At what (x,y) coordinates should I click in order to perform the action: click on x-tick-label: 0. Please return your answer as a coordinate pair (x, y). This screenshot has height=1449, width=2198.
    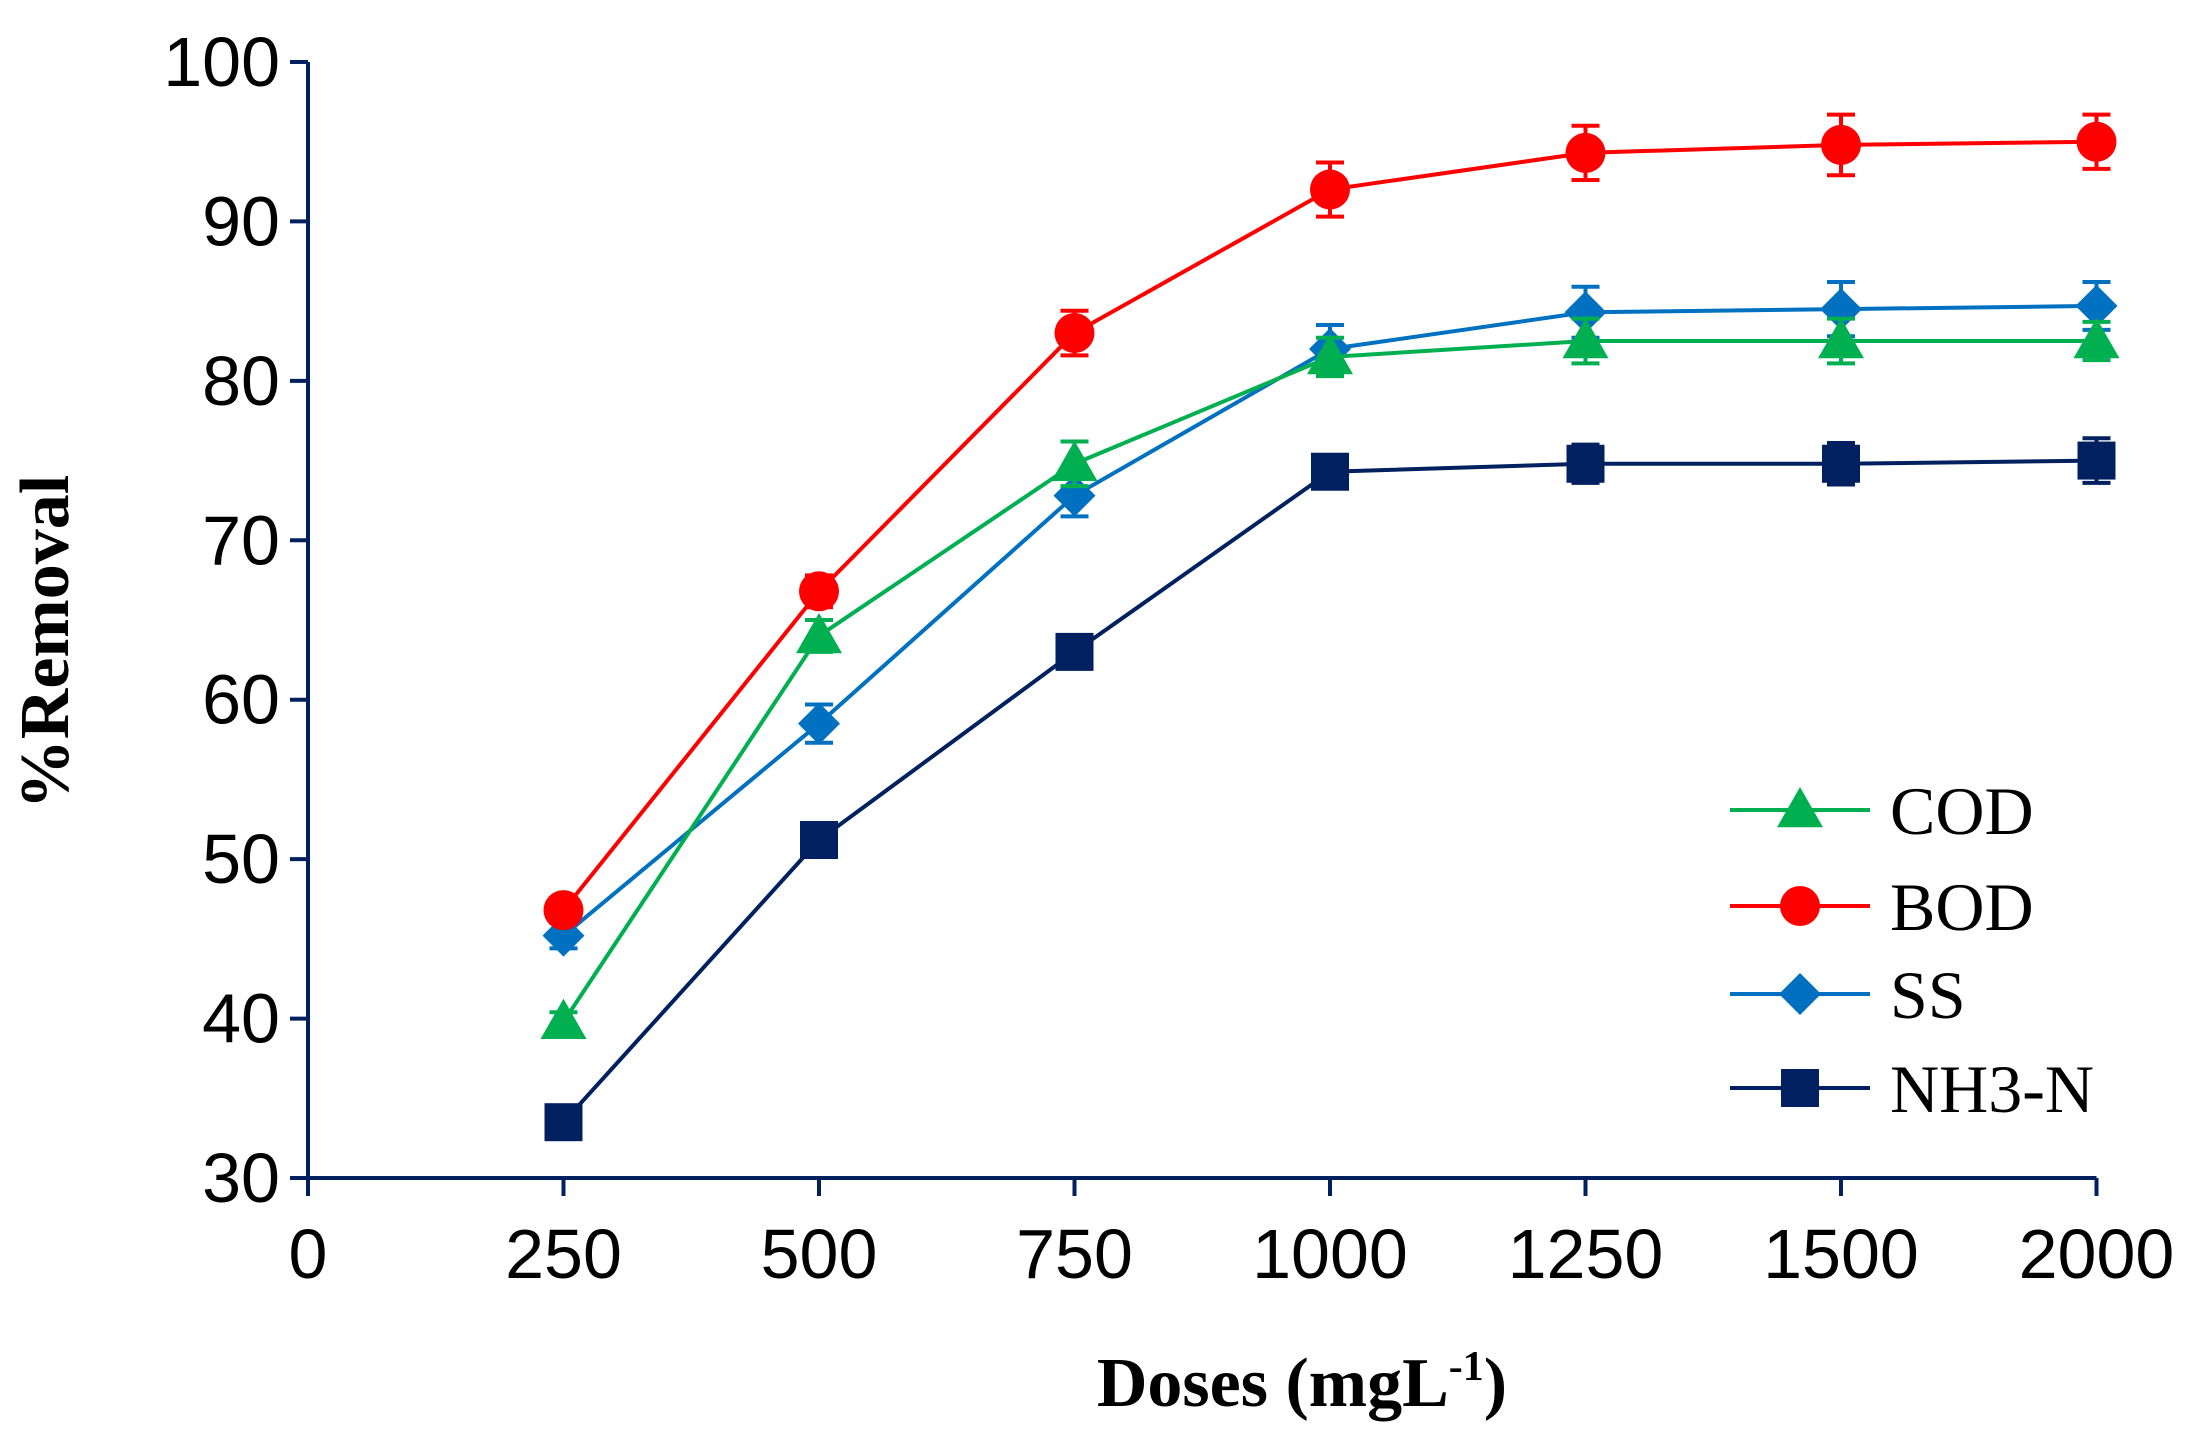
    Looking at the image, I should click on (308, 1254).